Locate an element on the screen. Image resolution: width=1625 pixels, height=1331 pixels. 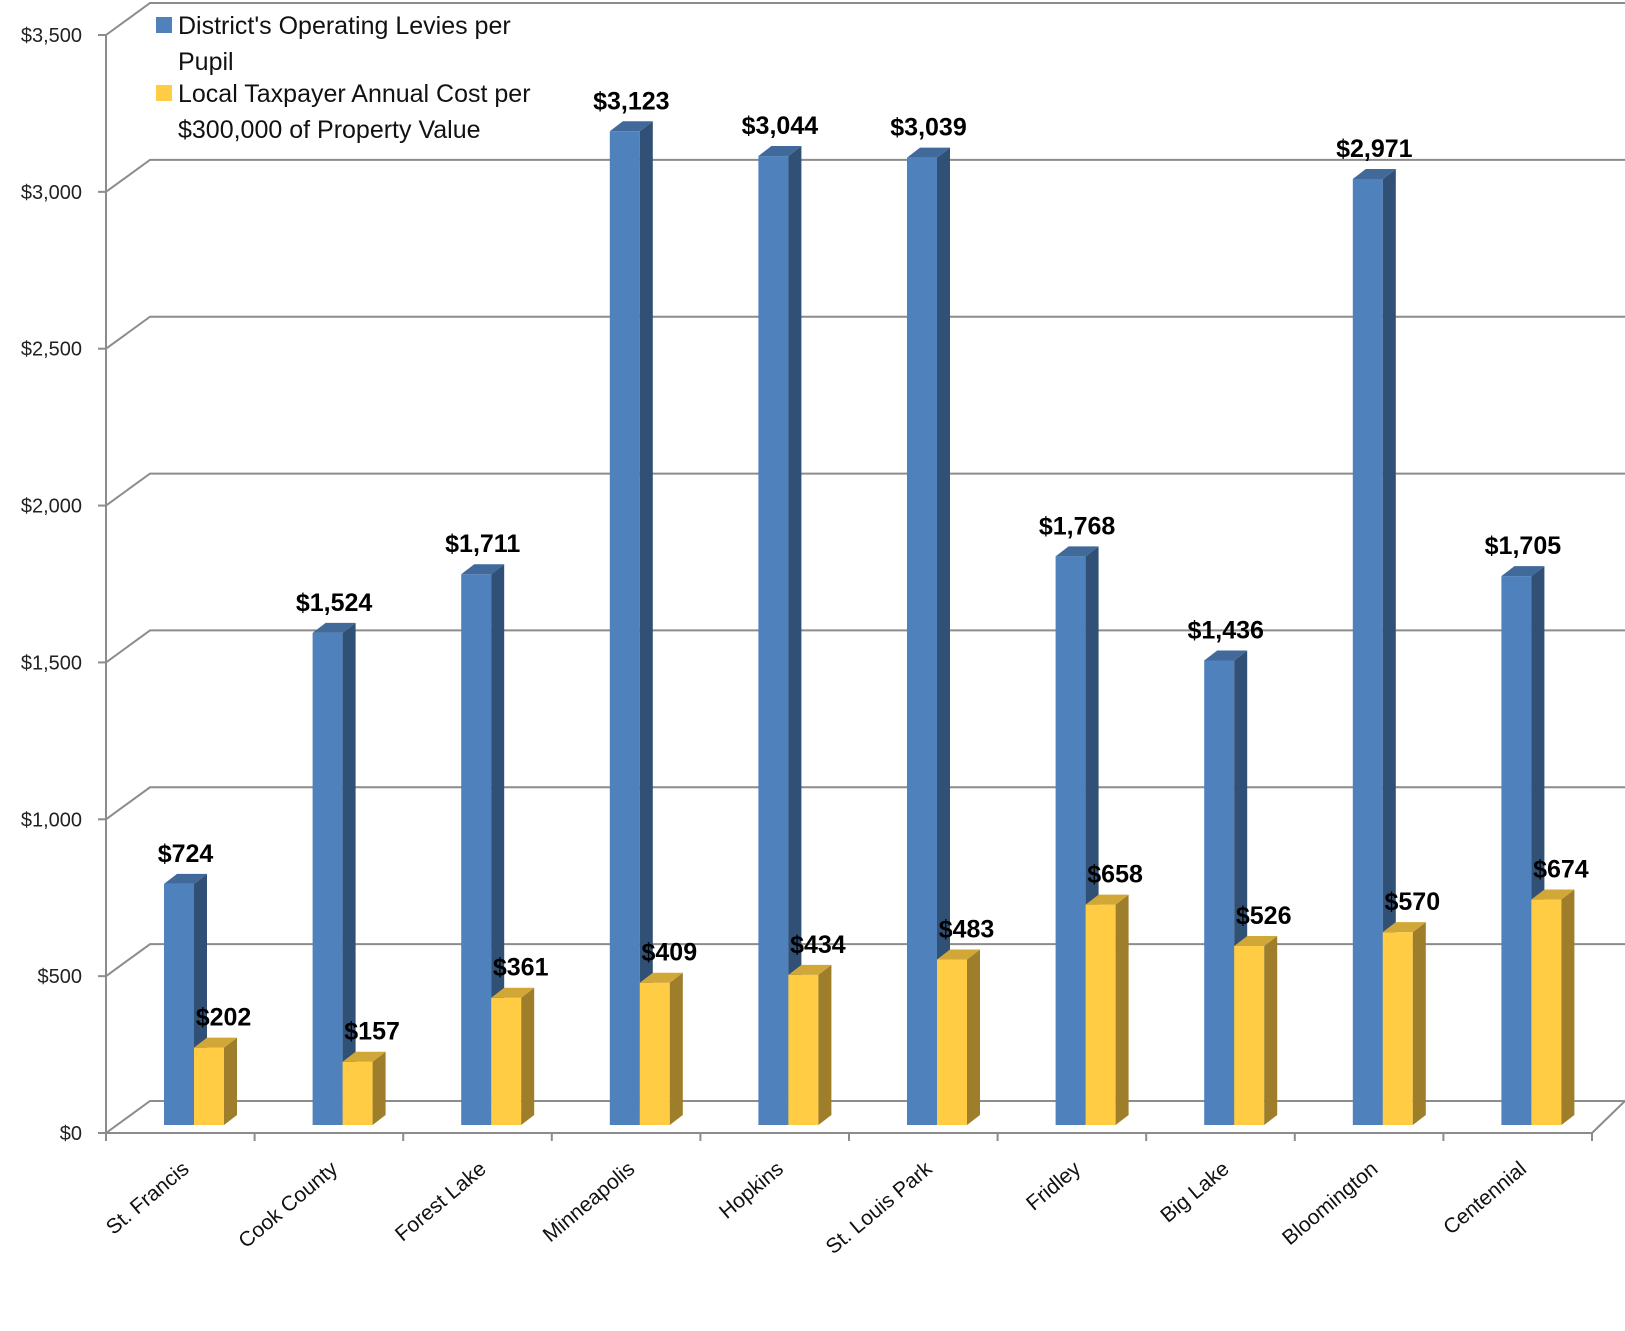
x-tick-label: St. Louis Park is located at coordinates (879, 1208).